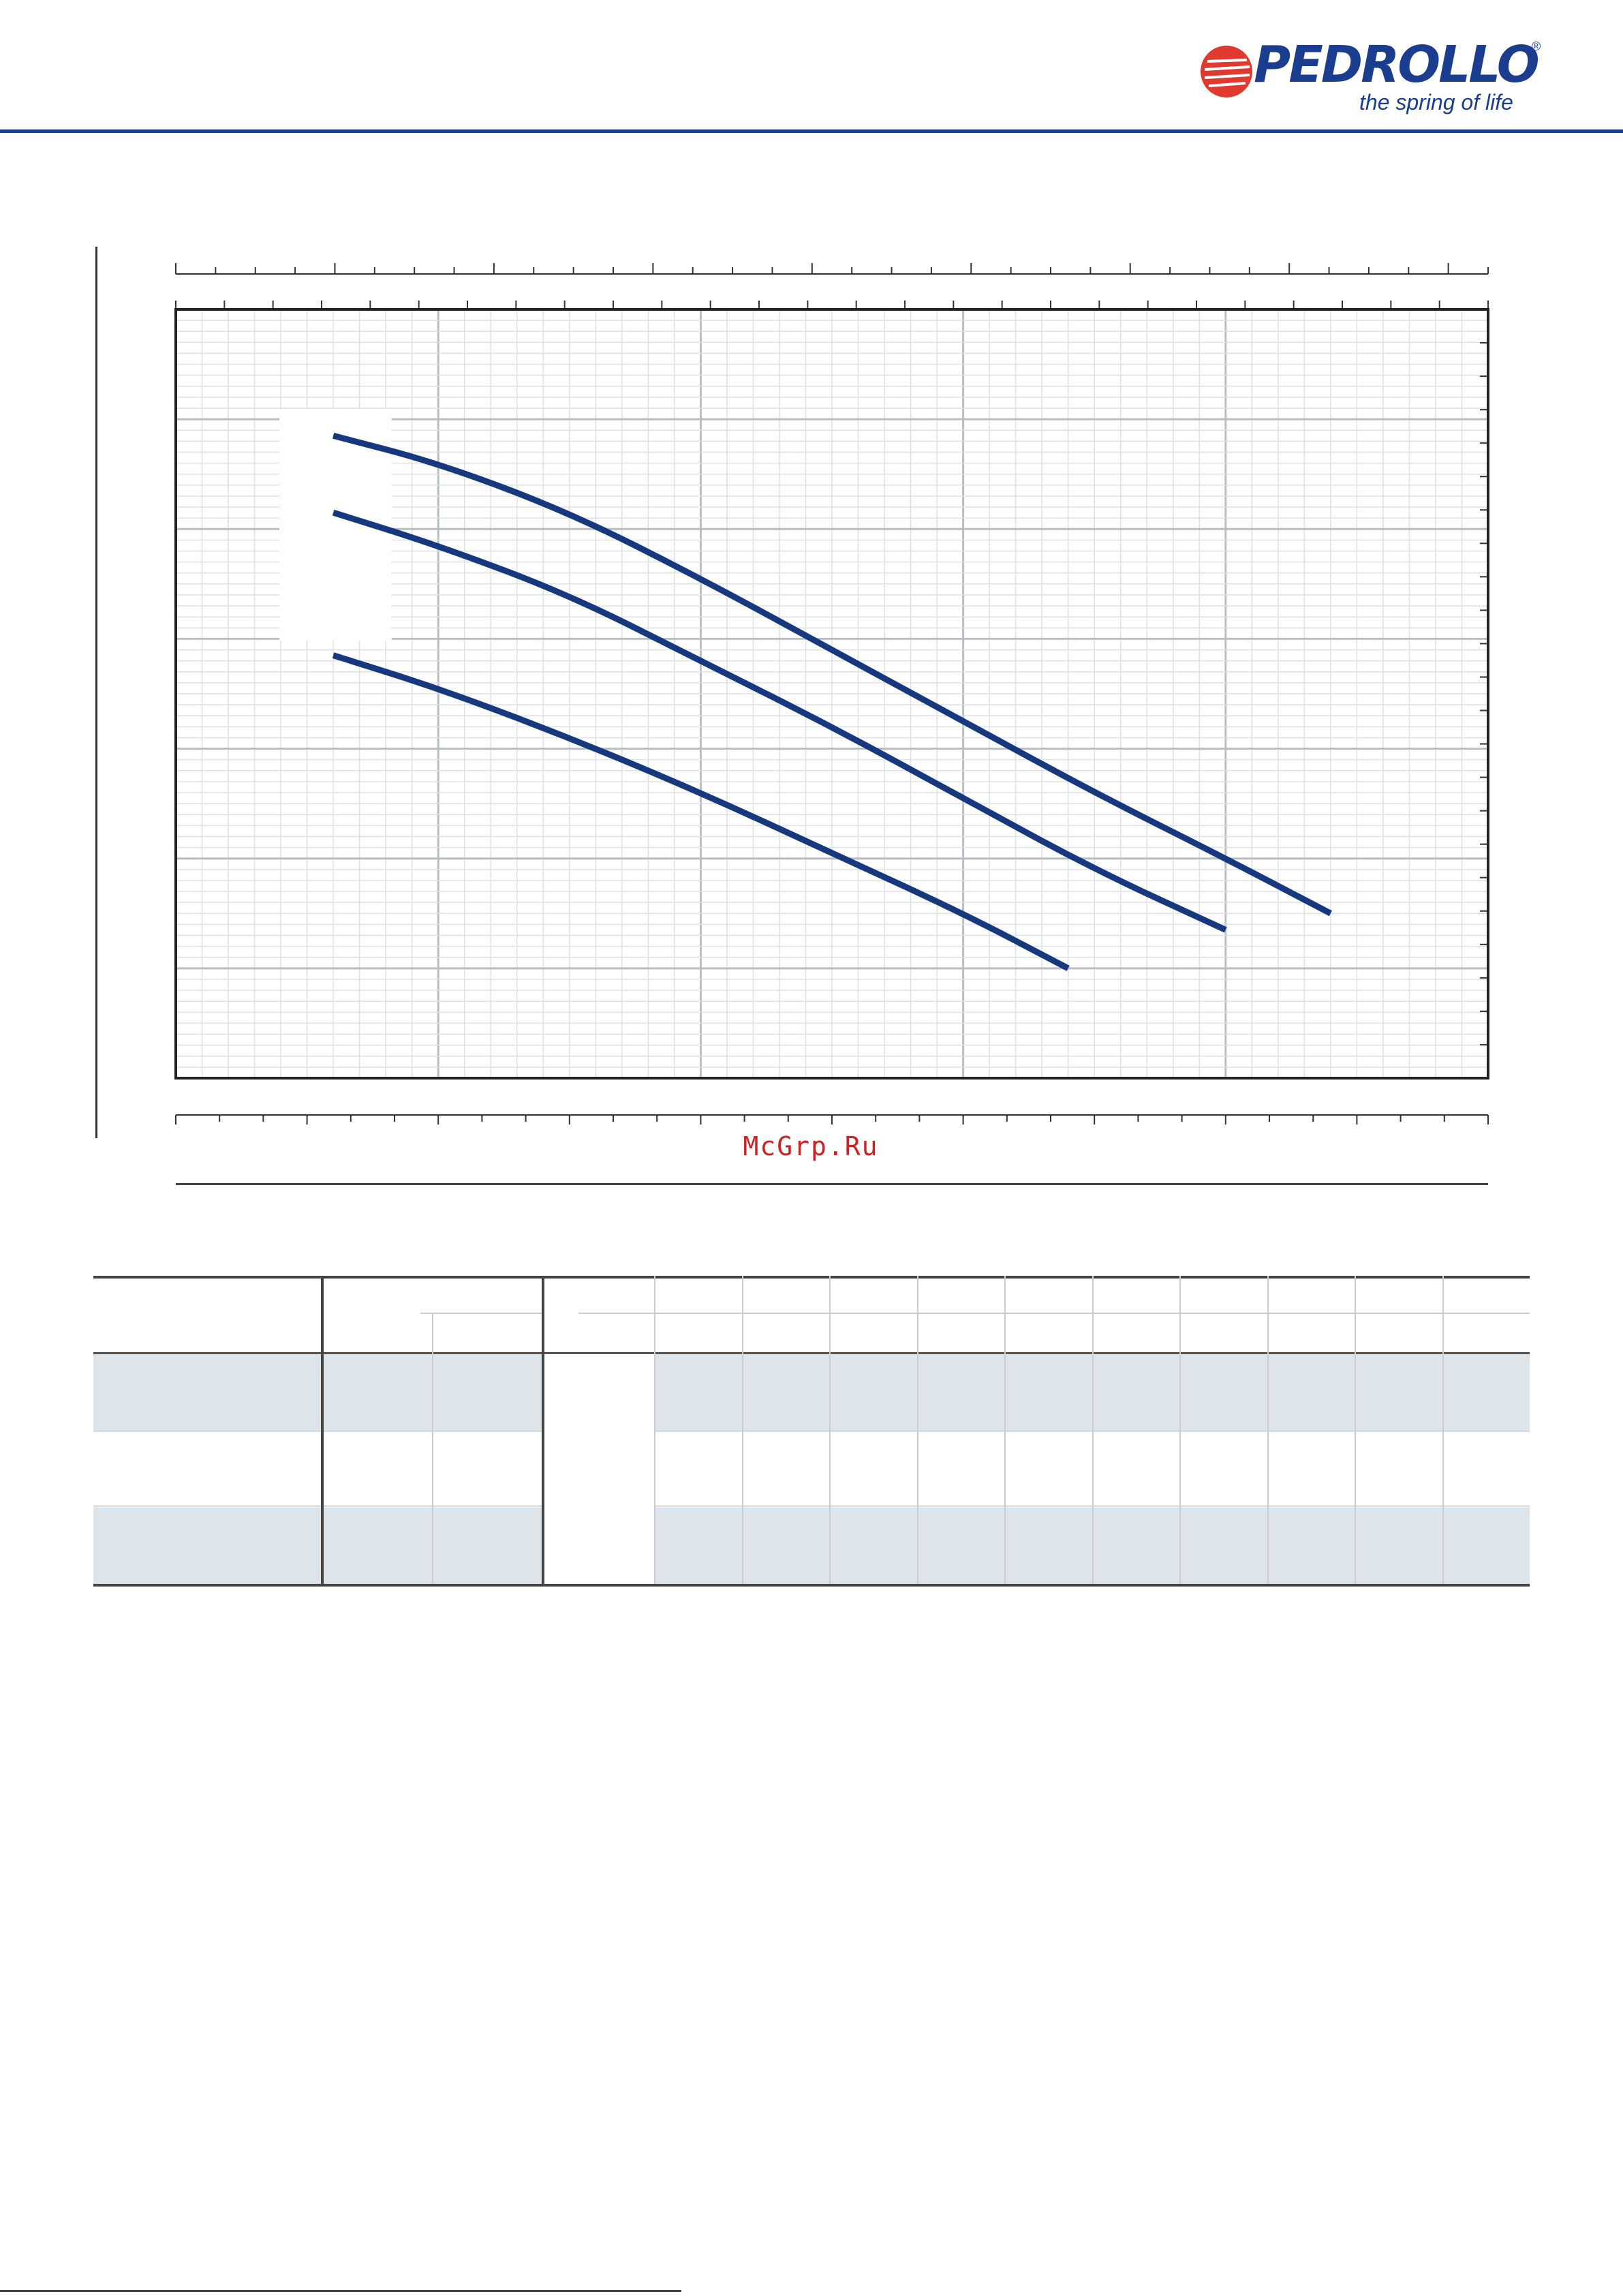 This screenshot has width=1623, height=2296. I want to click on brand-tagline: the spring of life, so click(1436, 102).